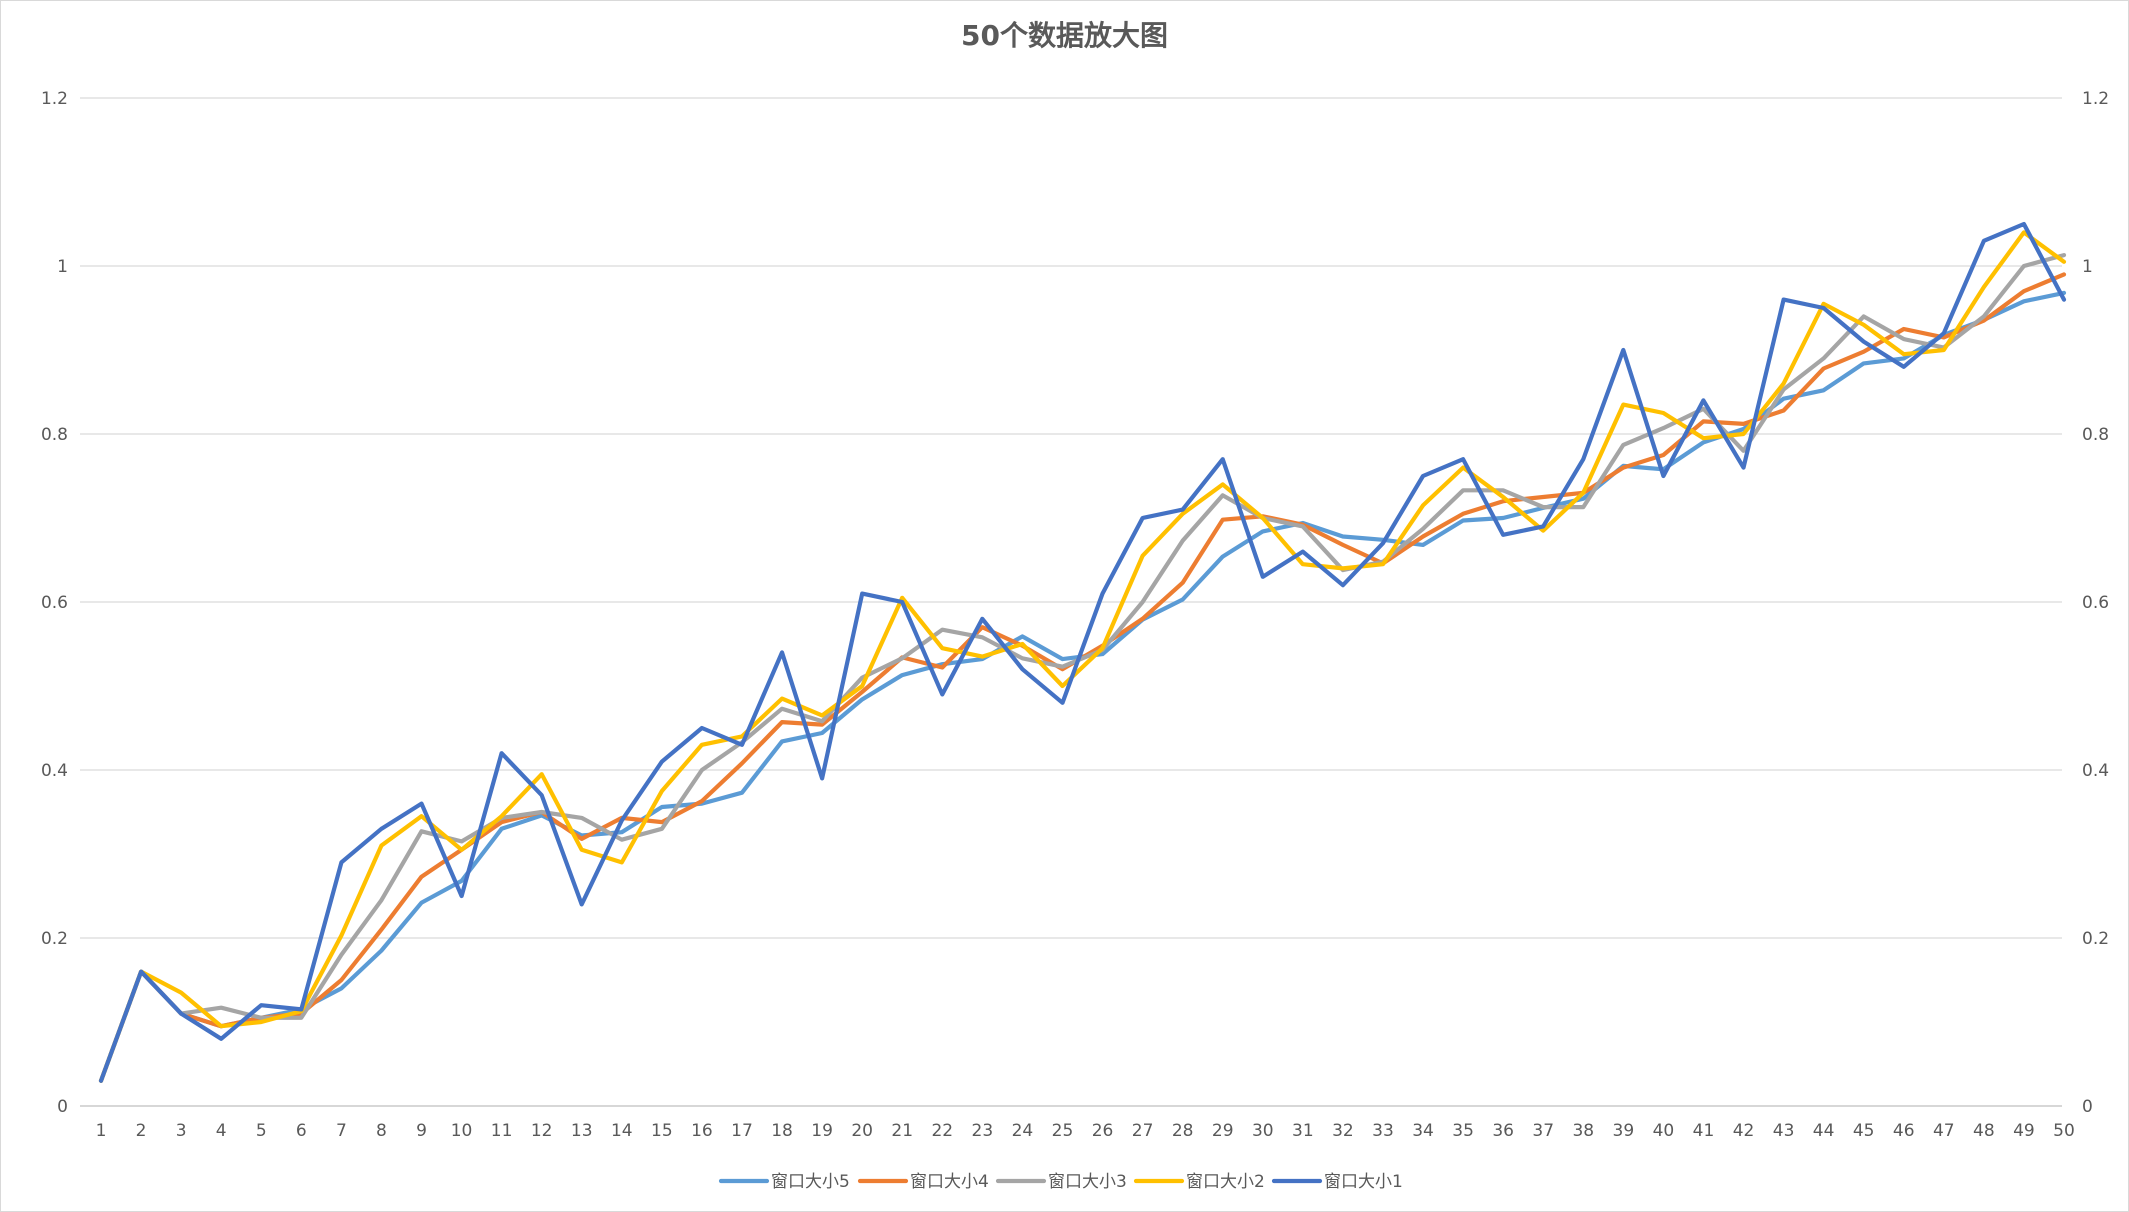 This screenshot has width=2129, height=1212. What do you see at coordinates (54, 99) in the screenshot?
I see `y-tick-label: 1.2` at bounding box center [54, 99].